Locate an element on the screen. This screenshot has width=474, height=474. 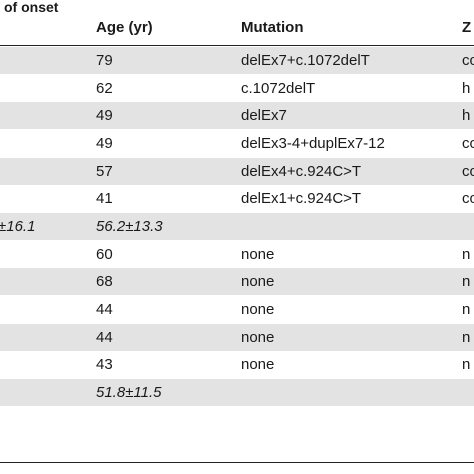
cell-mutation: delEx7+c.1072delT is located at coordinates (305, 60).